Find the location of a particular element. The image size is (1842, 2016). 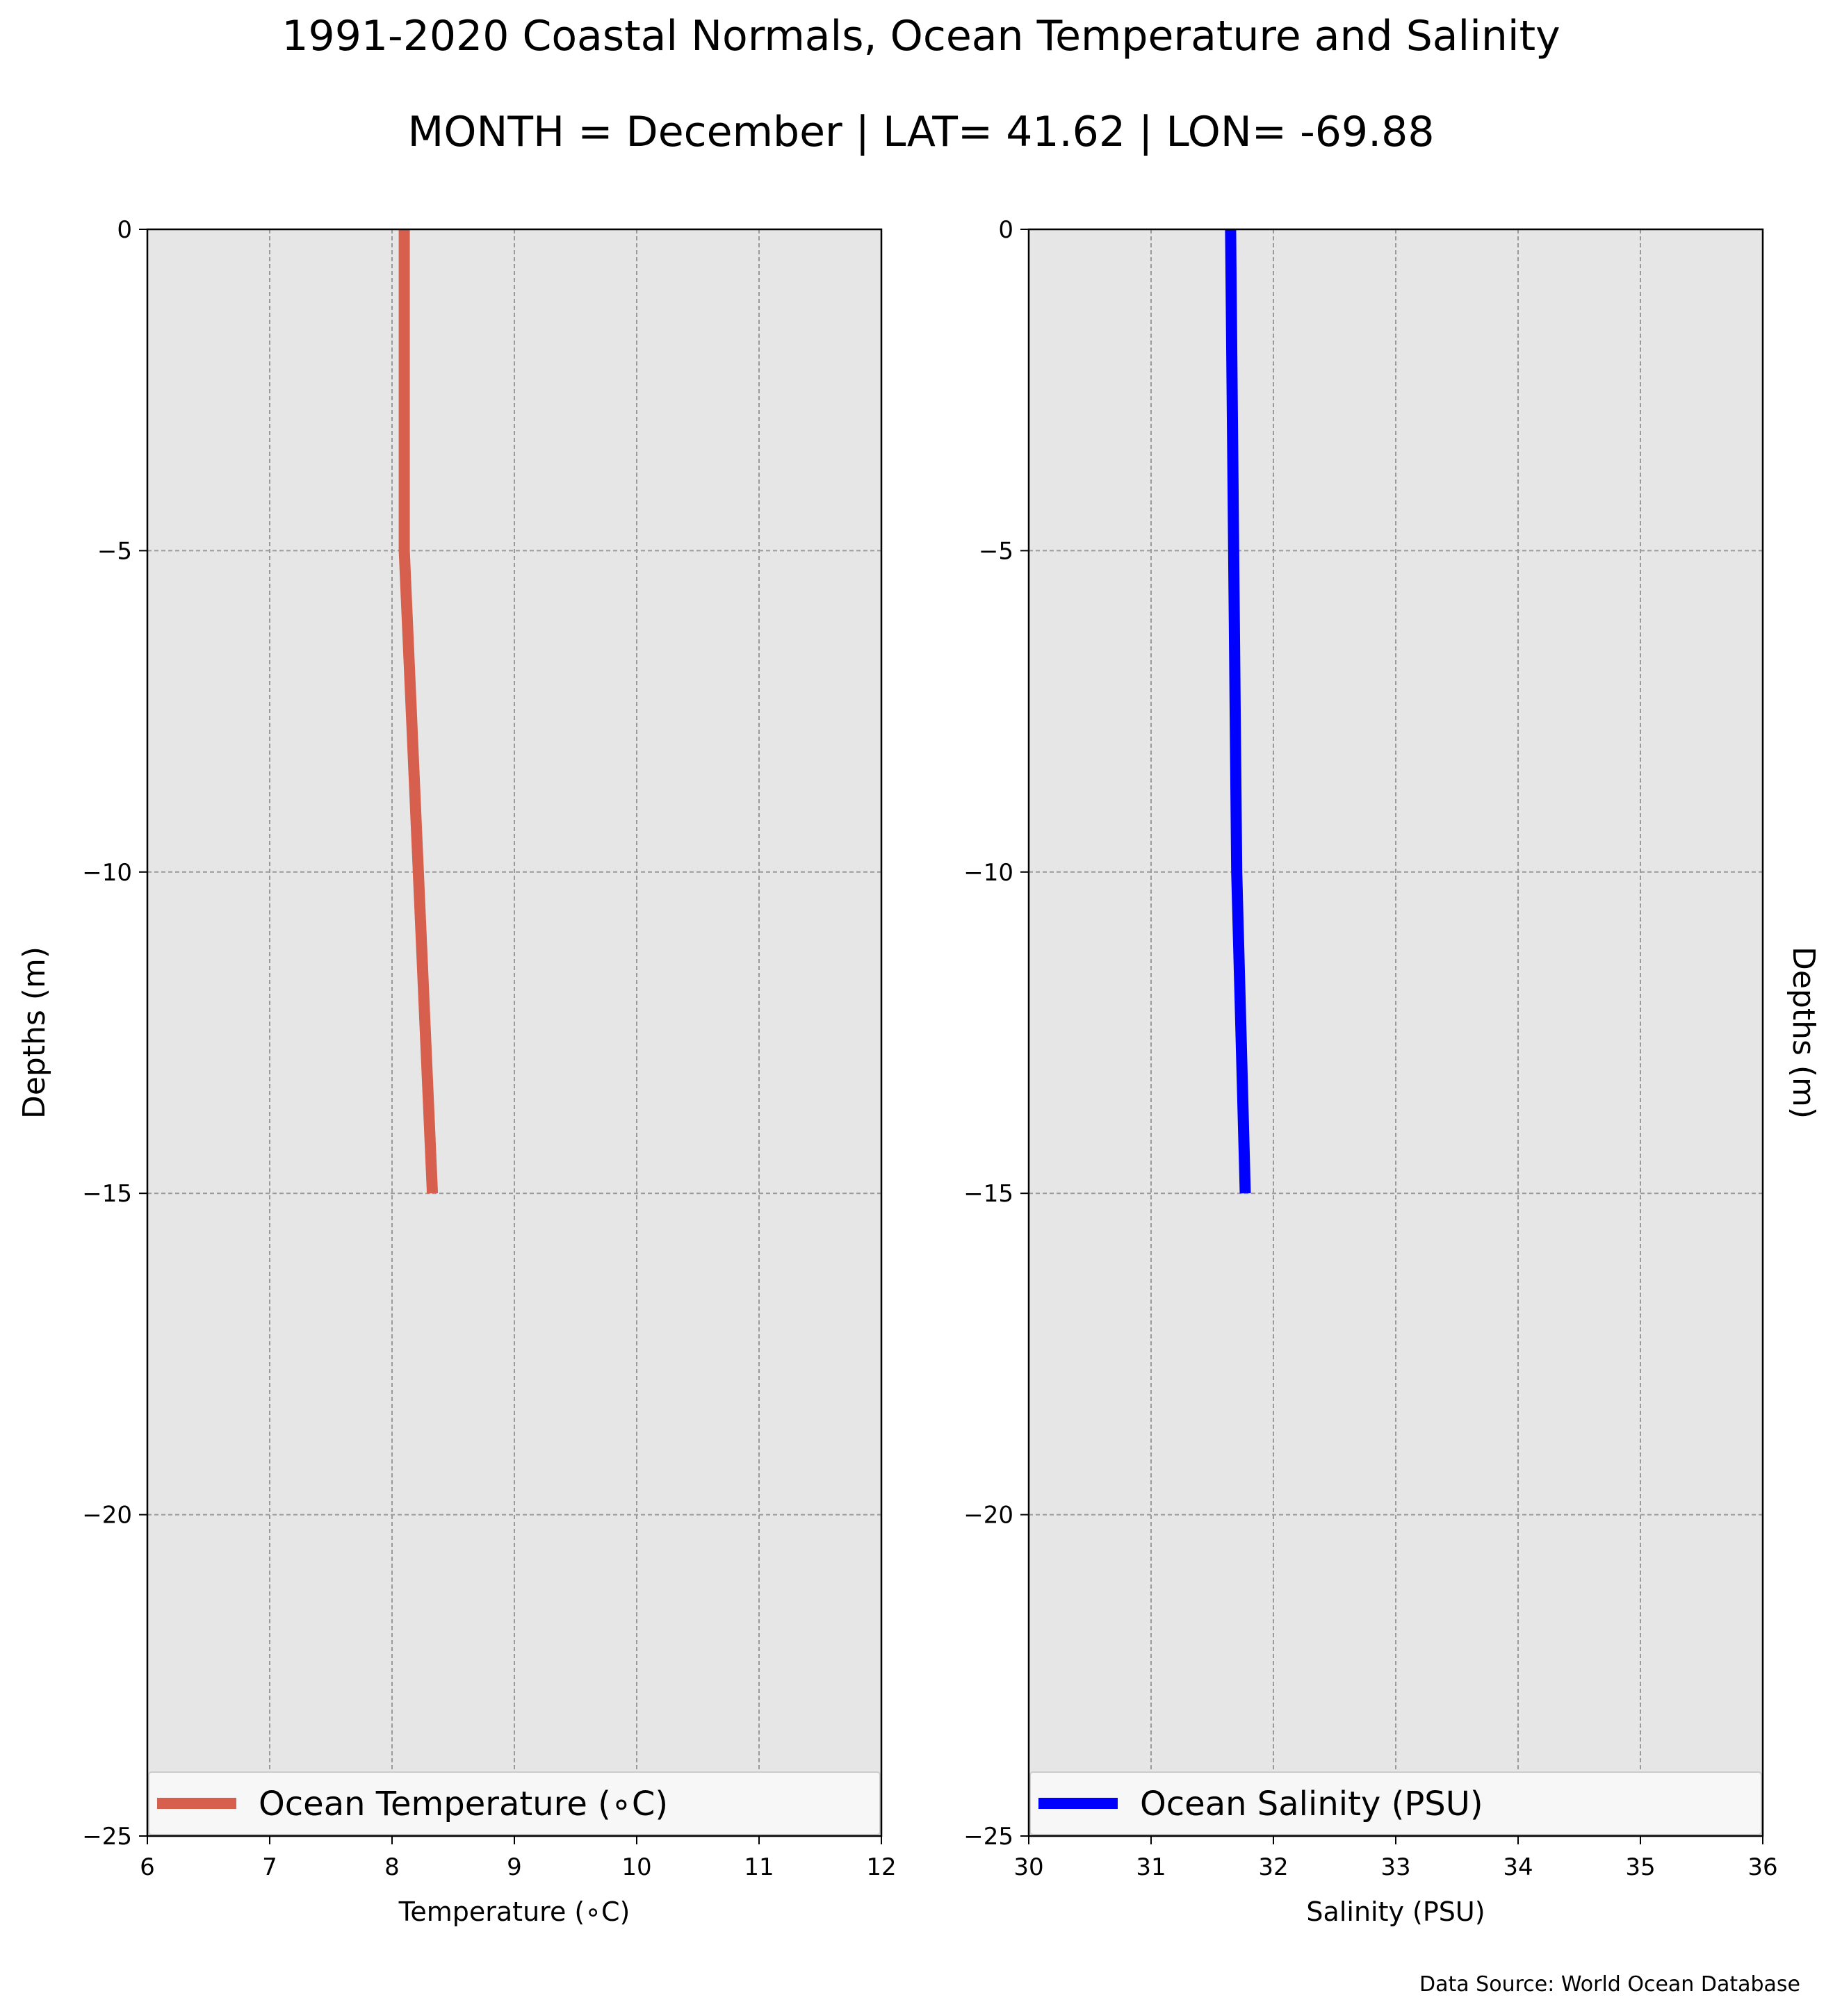

sal-y-axis-label: Depths (m) is located at coordinates (1804, 1033).